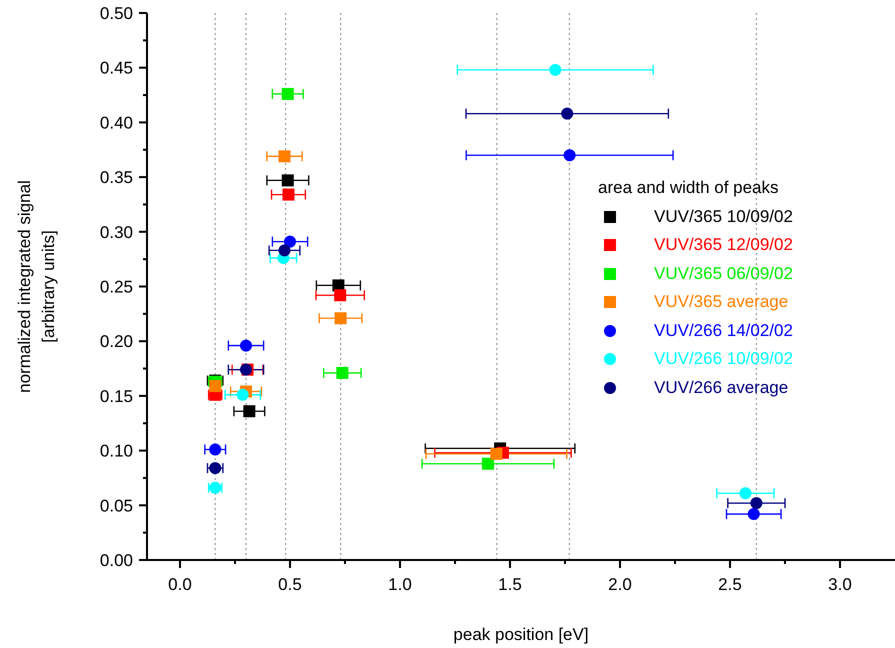  Describe the element at coordinates (521, 634) in the screenshot. I see `x-axis-title: peak position [eV]` at that location.